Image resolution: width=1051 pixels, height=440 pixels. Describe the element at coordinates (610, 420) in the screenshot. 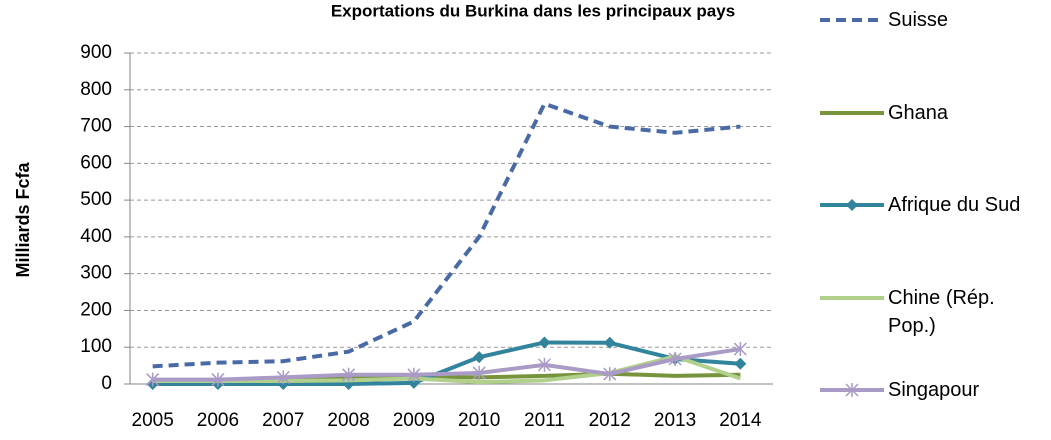

I see `x-tick-label: 2012` at that location.